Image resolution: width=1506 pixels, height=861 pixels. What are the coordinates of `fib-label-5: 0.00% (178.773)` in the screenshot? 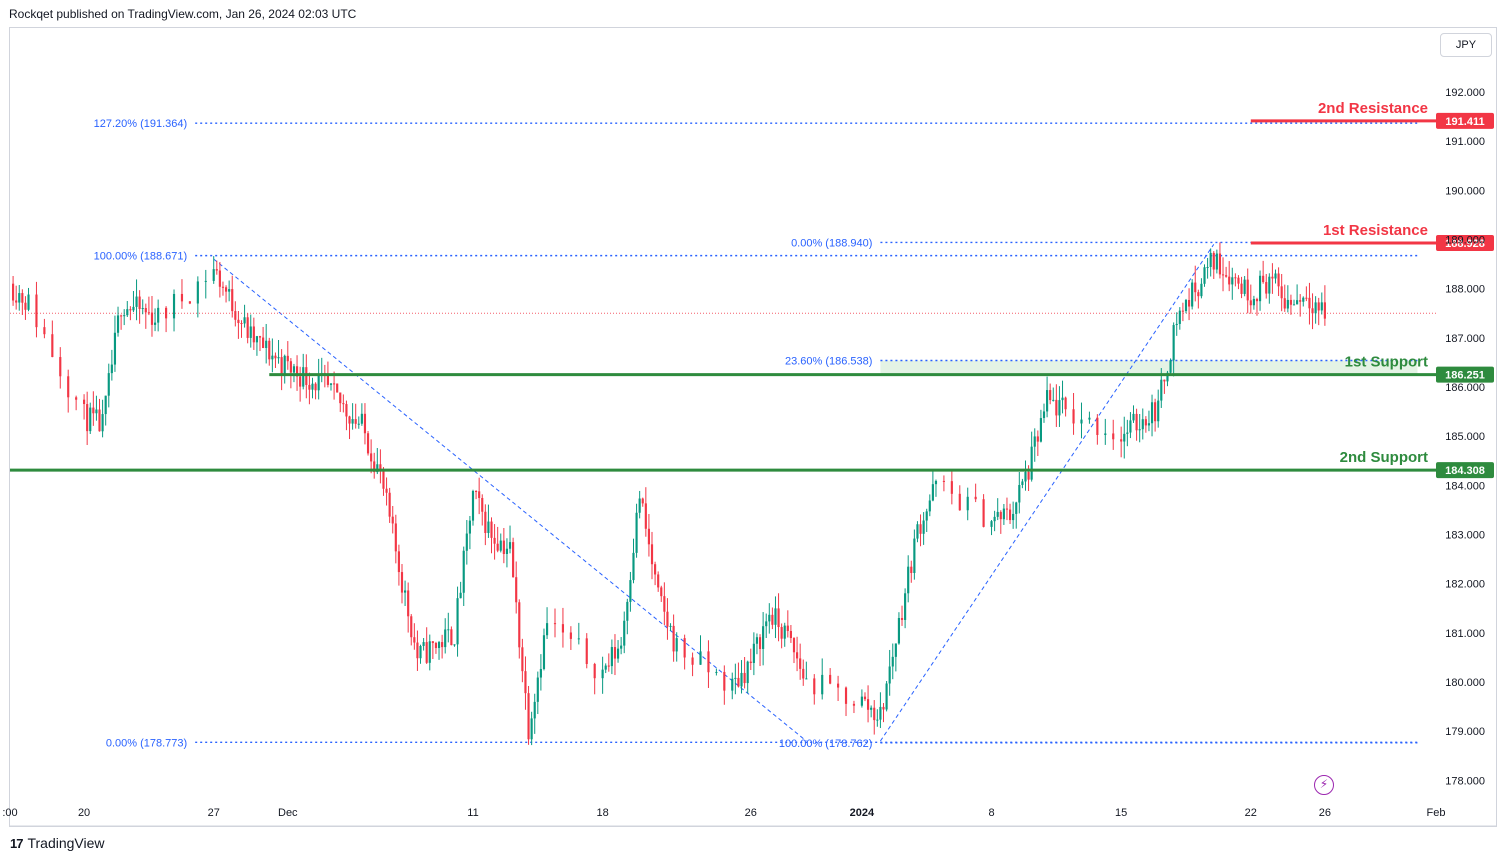 It's located at (146, 743).